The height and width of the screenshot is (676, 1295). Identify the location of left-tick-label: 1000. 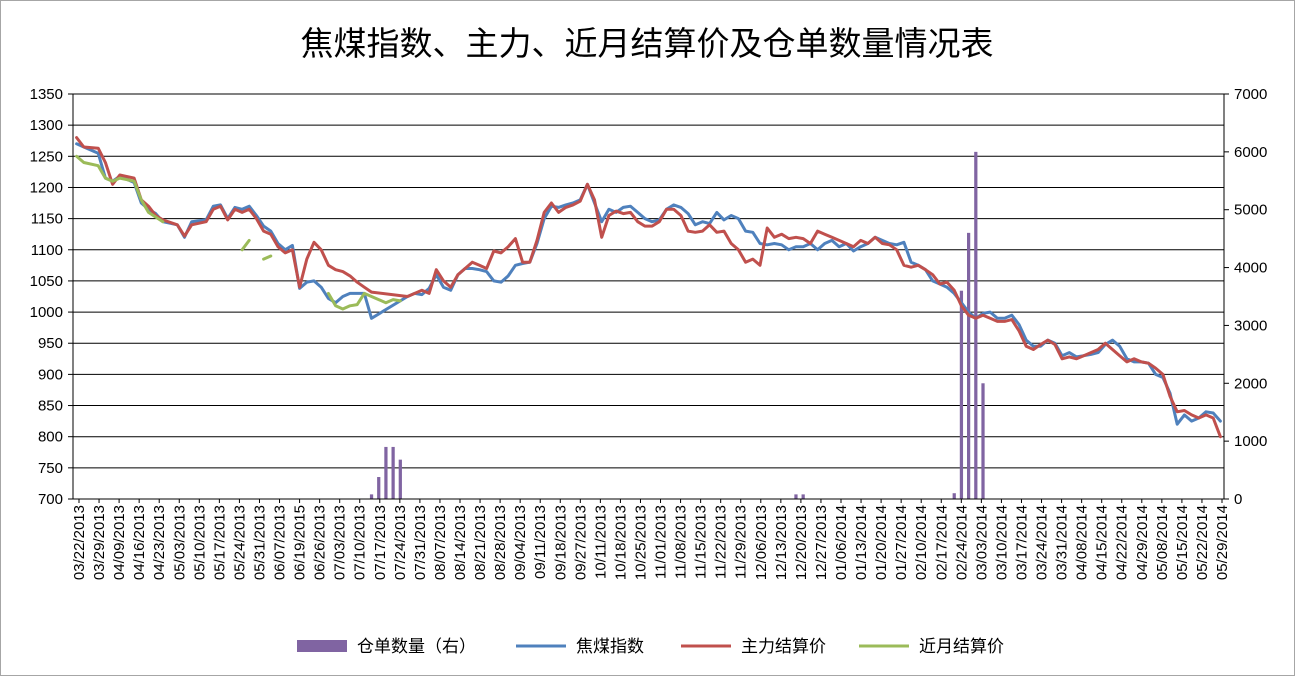
(46, 312).